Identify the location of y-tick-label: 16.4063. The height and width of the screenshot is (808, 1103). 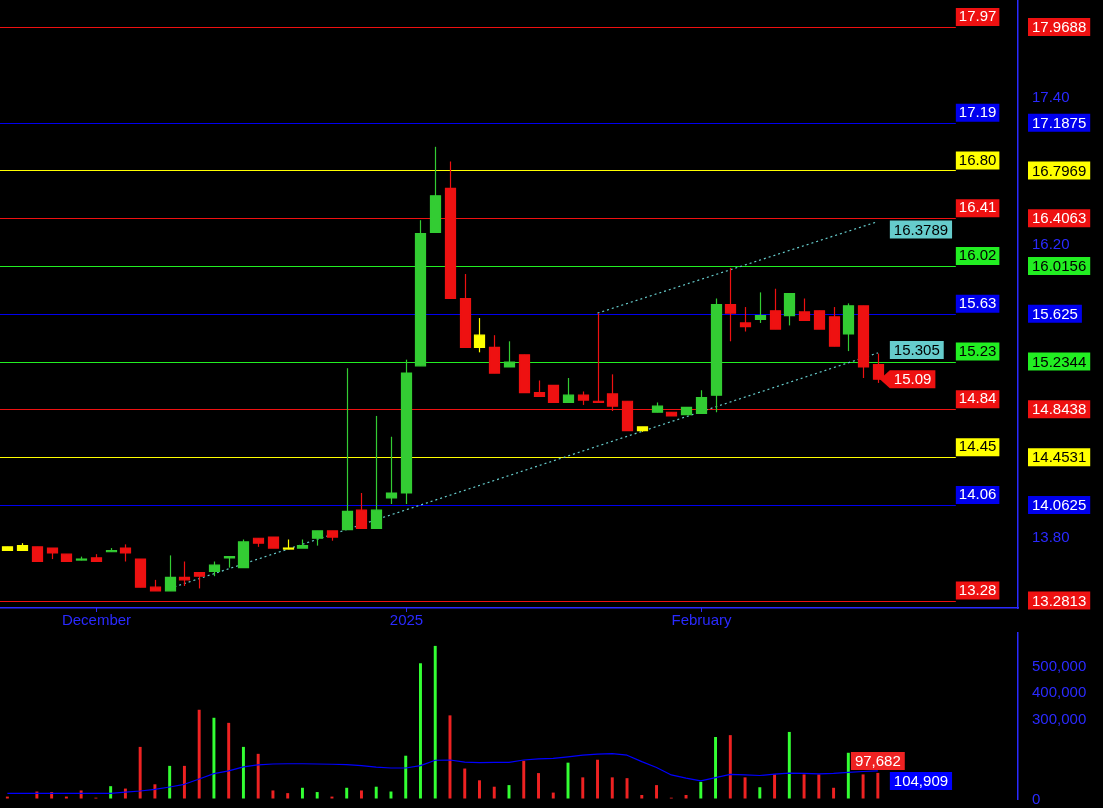
(1059, 218).